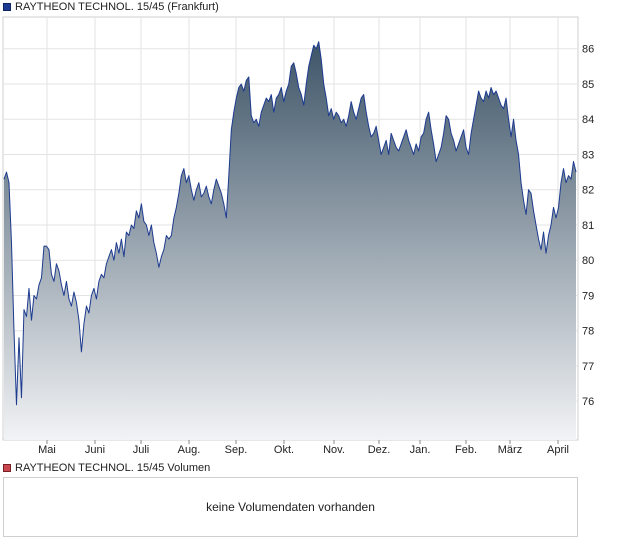 This screenshot has height=546, width=620. What do you see at coordinates (117, 7) in the screenshot?
I see `price-legend-label: RAYTHEON TECHNOL. 15/45 (Frankfurt)` at bounding box center [117, 7].